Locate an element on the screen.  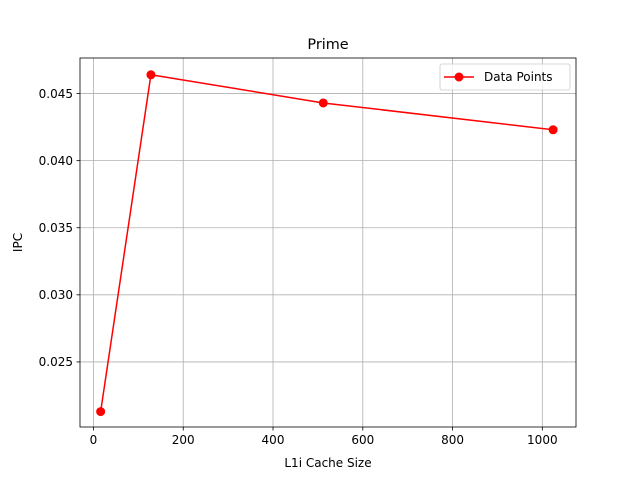
x-tick-label: 0 is located at coordinates (94, 440).